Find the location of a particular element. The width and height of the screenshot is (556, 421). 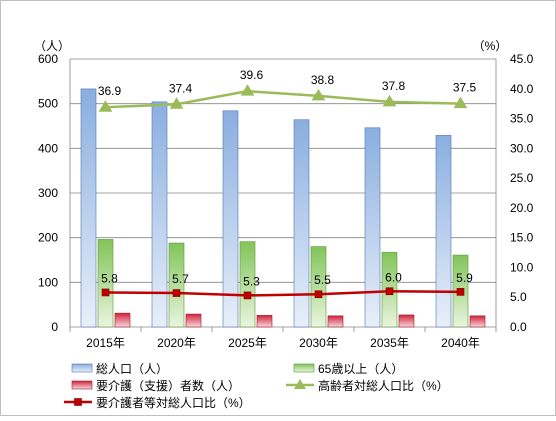

data-label: 5.8 is located at coordinates (109, 278).